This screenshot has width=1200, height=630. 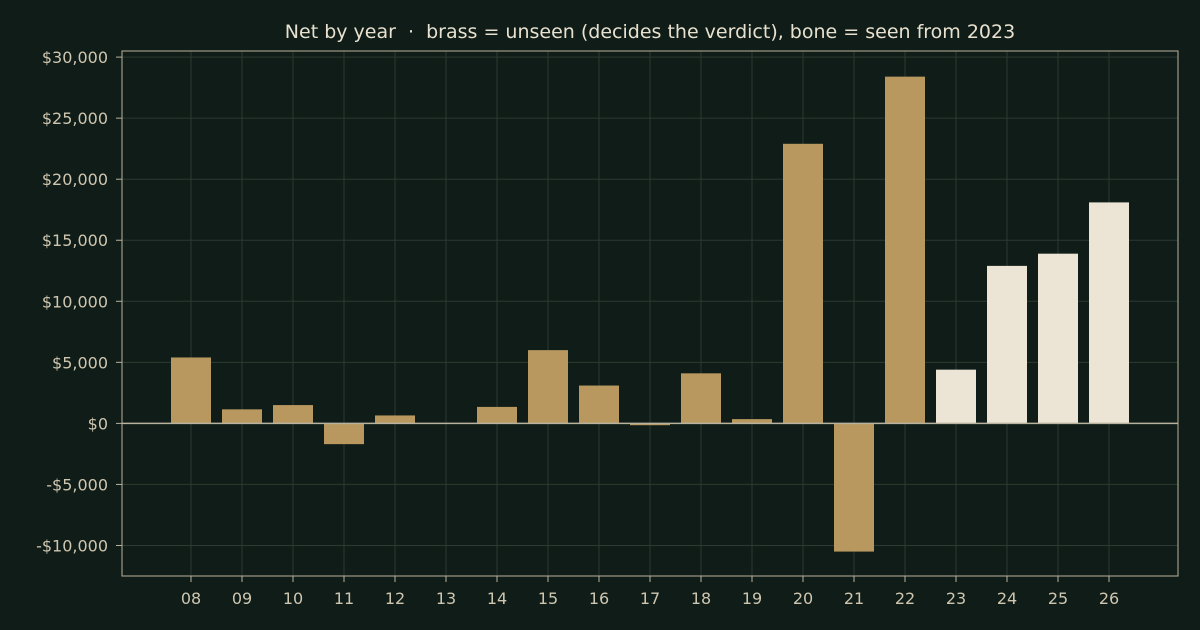 What do you see at coordinates (650, 598) in the screenshot?
I see `x-tick-label: 17` at bounding box center [650, 598].